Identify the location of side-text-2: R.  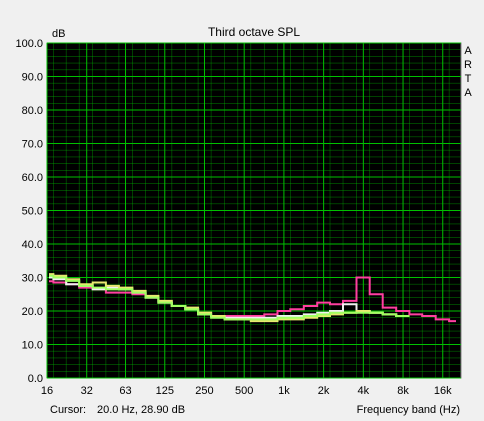
(468, 65).